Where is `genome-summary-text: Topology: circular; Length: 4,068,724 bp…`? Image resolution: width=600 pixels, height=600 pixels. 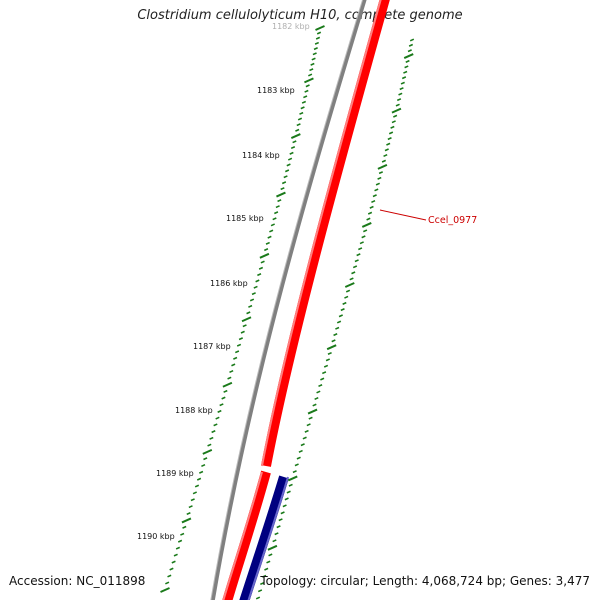
genome-summary-text: Topology: circular; Length: 4,068,724 bp… is located at coordinates (425, 581).